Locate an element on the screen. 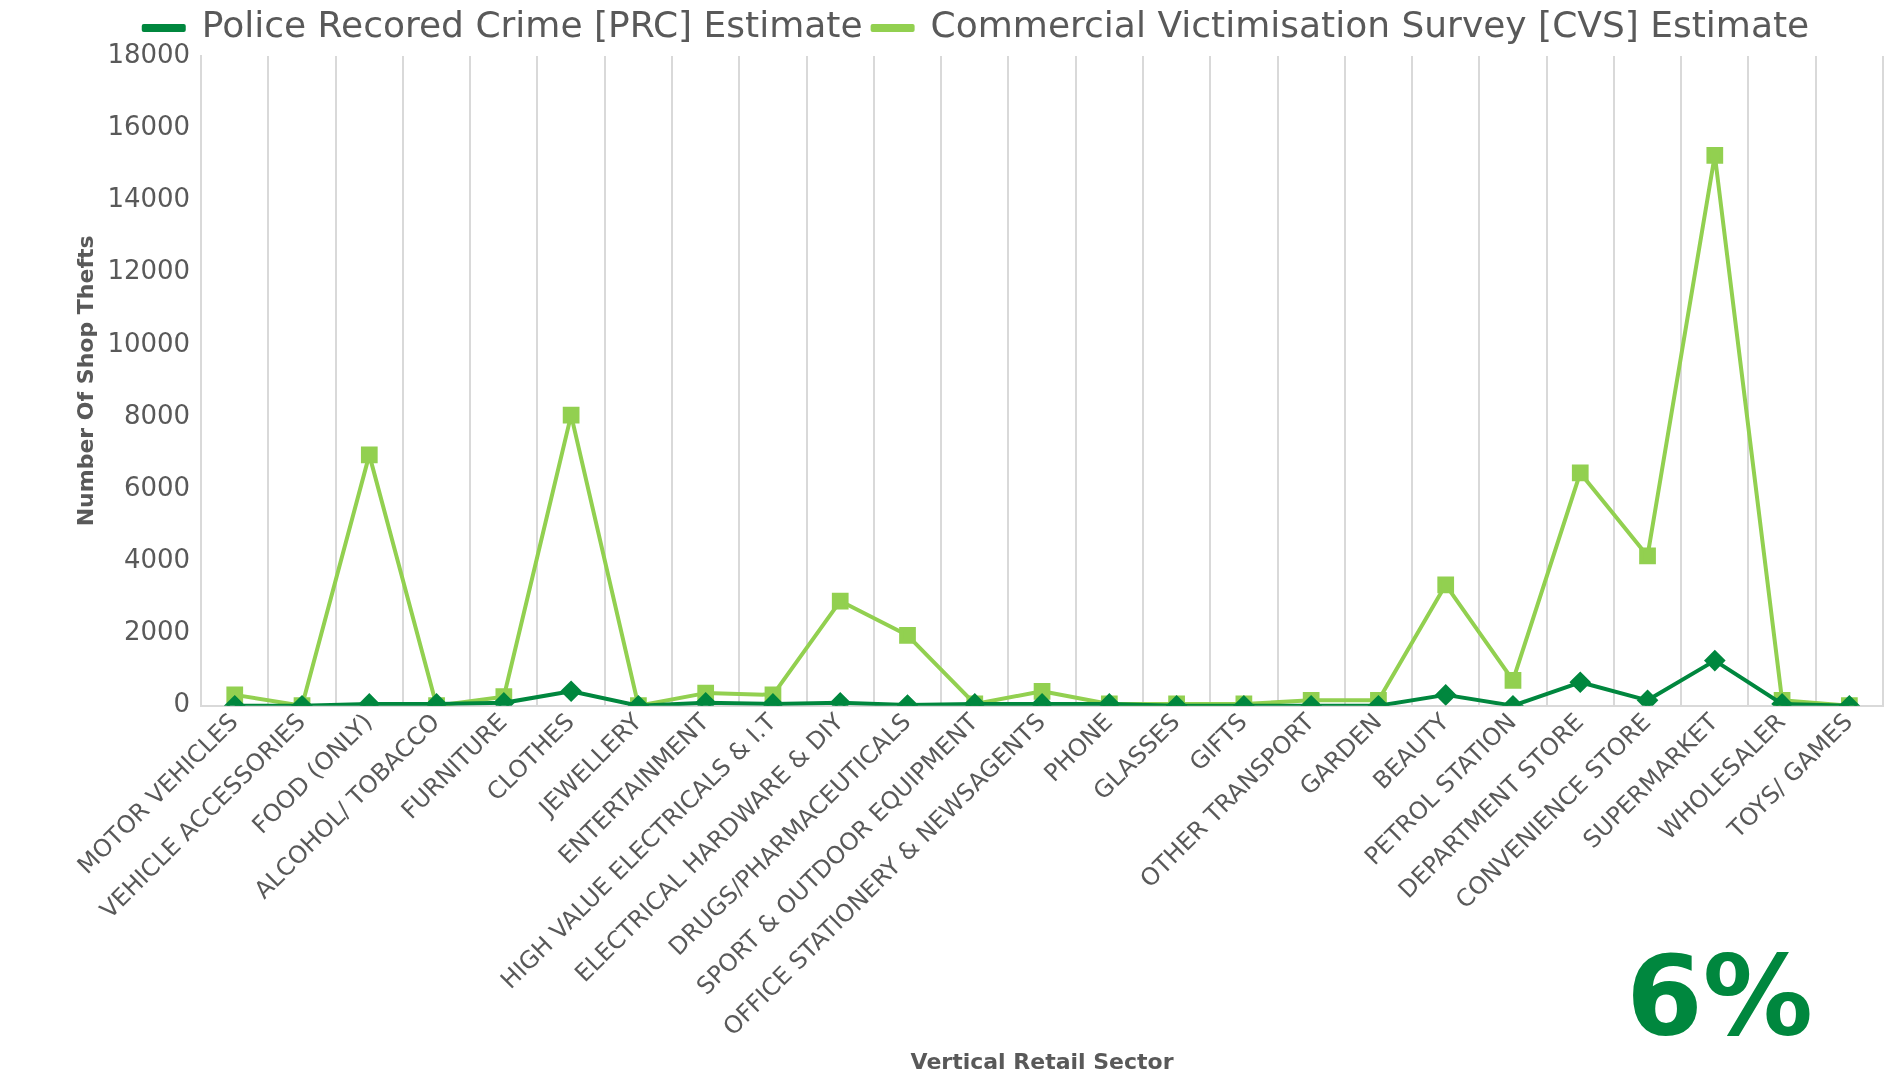  y-tick-label: 16000 is located at coordinates (149, 125).